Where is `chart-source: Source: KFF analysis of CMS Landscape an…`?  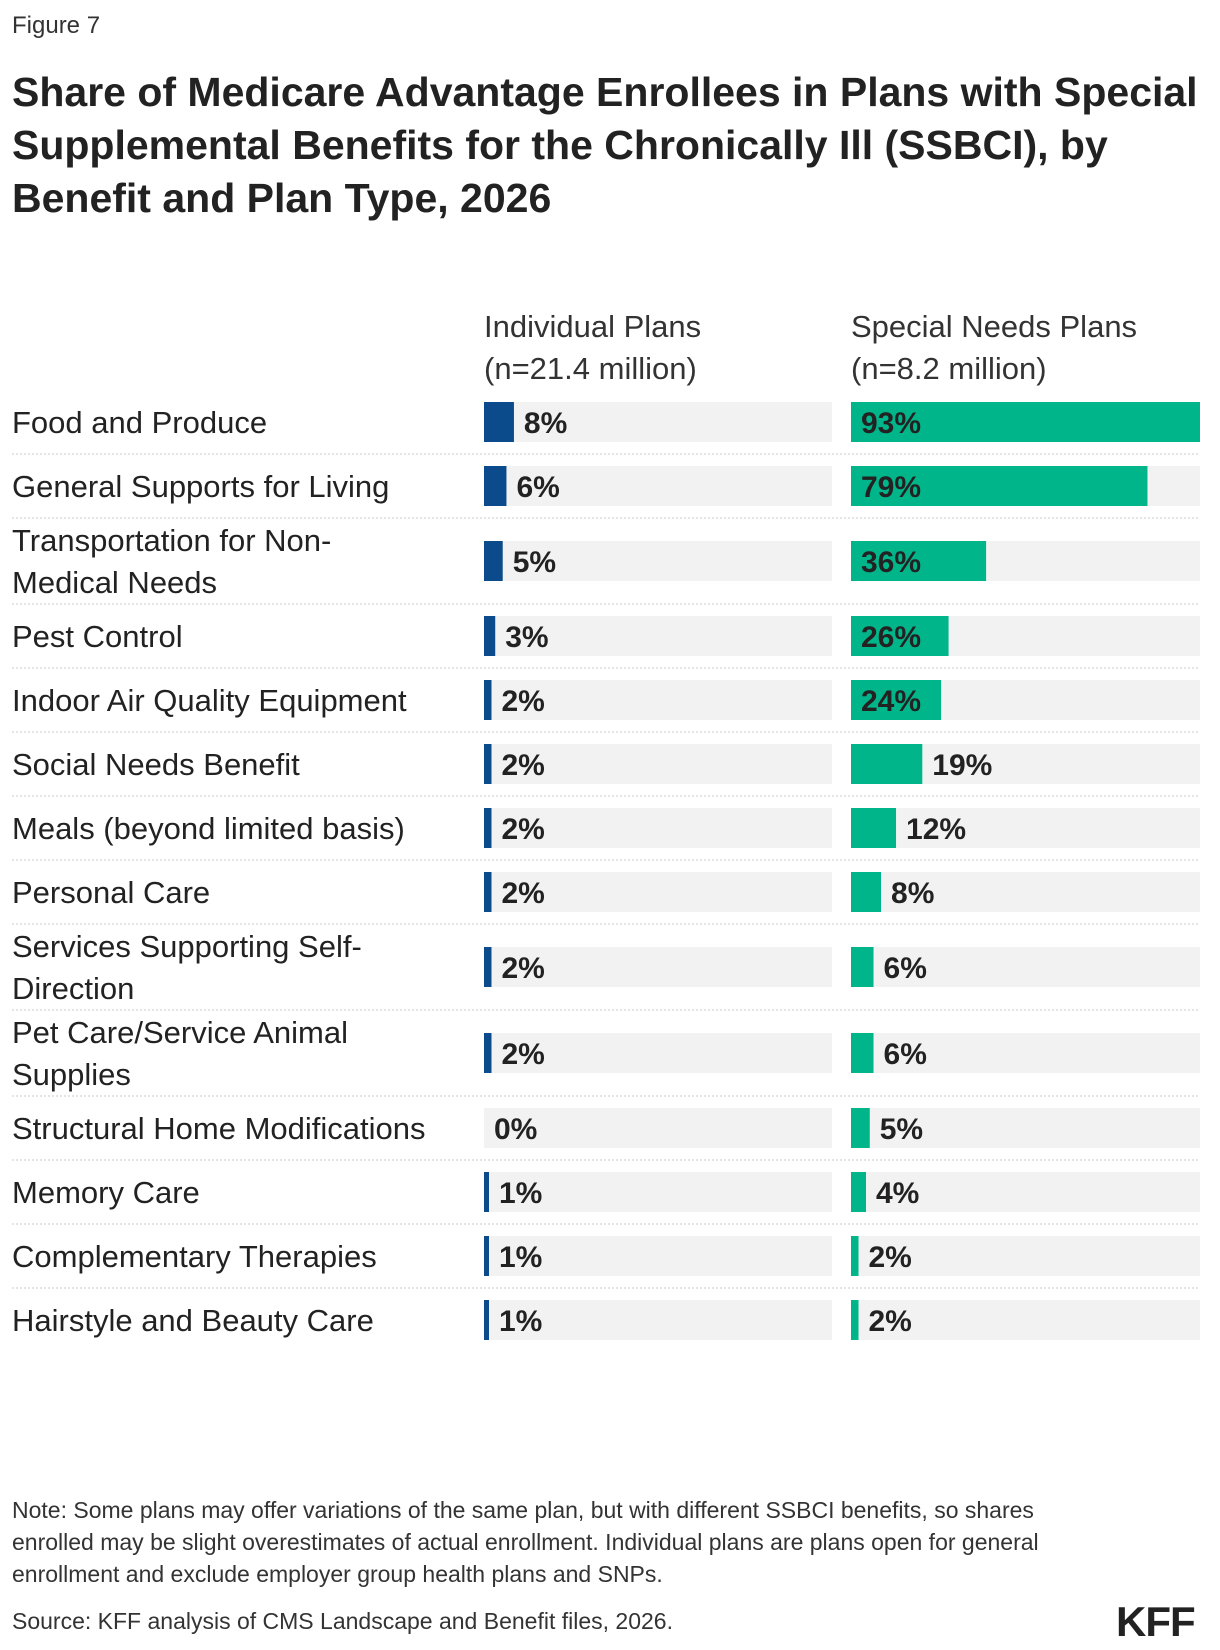
chart-source: Source: KFF analysis of CMS Landscape an… is located at coordinates (342, 1621).